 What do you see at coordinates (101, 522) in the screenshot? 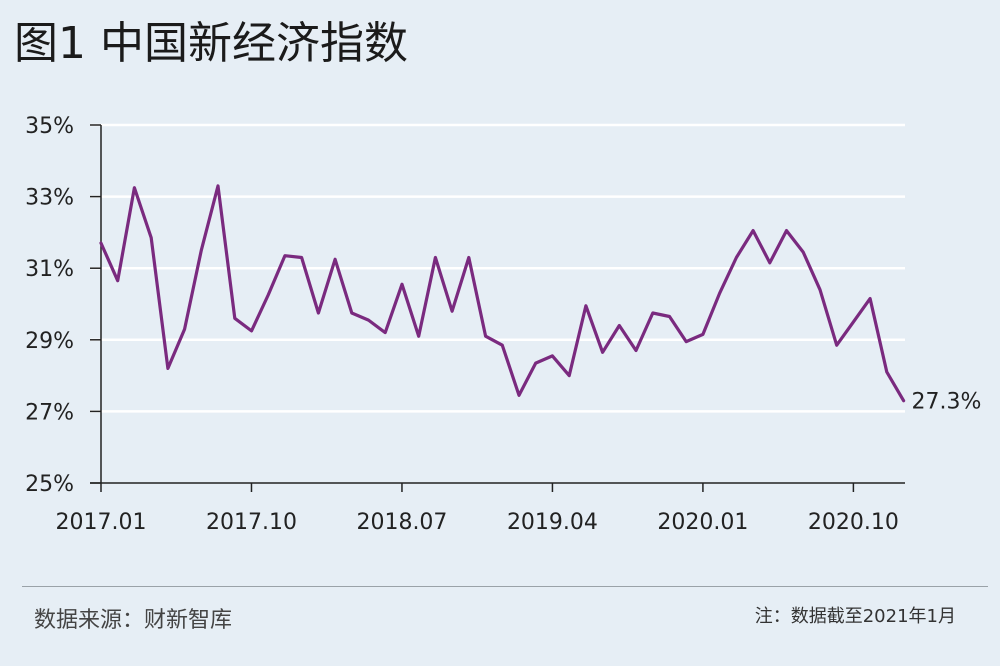
I see `x-tick-label: 2017.01` at bounding box center [101, 522].